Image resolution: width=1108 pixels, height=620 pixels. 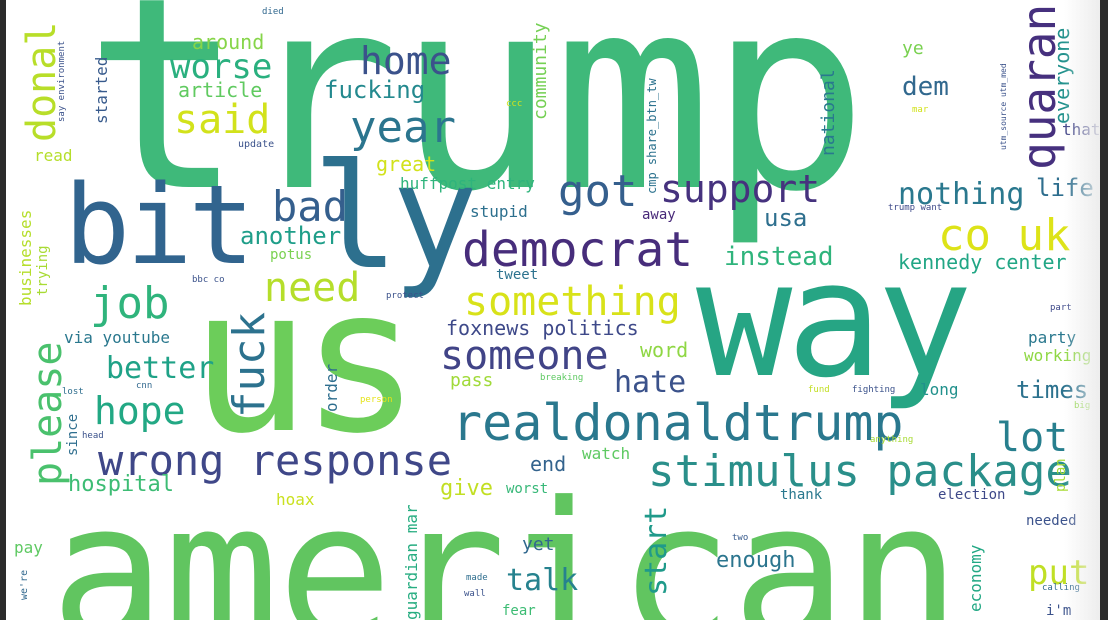 I want to click on word-breaking: breaking, so click(x=562, y=378).